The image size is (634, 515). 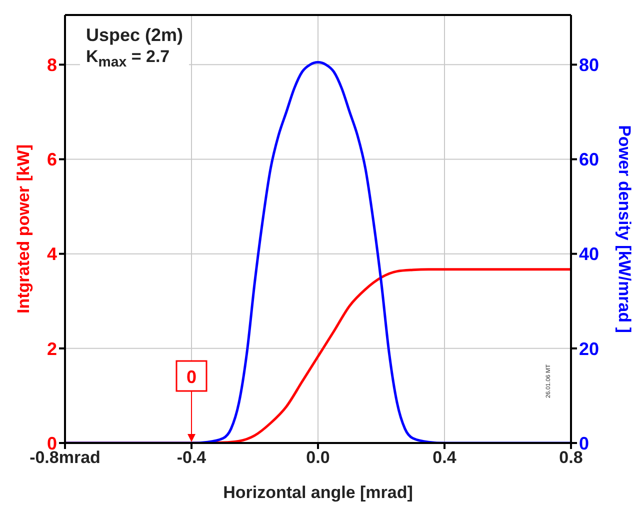 I want to click on y2-axis-title: Power density [kW/mrad ], so click(x=624, y=229).